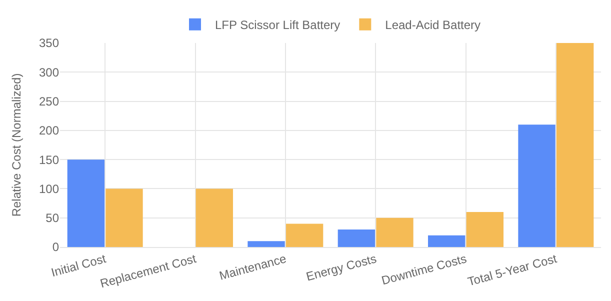 Image resolution: width=611 pixels, height=301 pixels. What do you see at coordinates (341, 268) in the screenshot?
I see `x-tick-label: Energy Costs` at bounding box center [341, 268].